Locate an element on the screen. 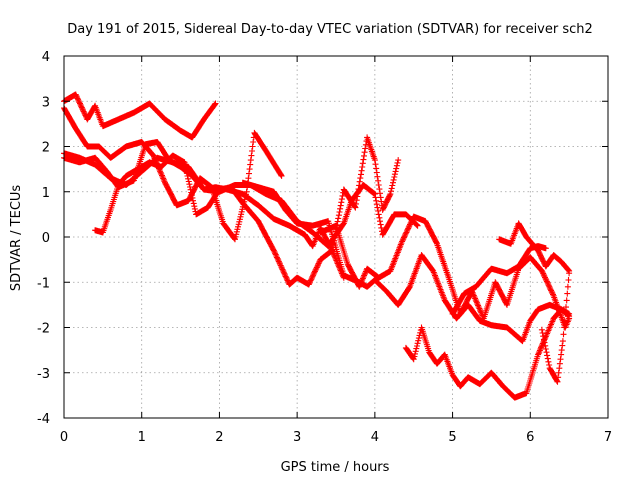  y-tick-label: 0 is located at coordinates (46, 238).